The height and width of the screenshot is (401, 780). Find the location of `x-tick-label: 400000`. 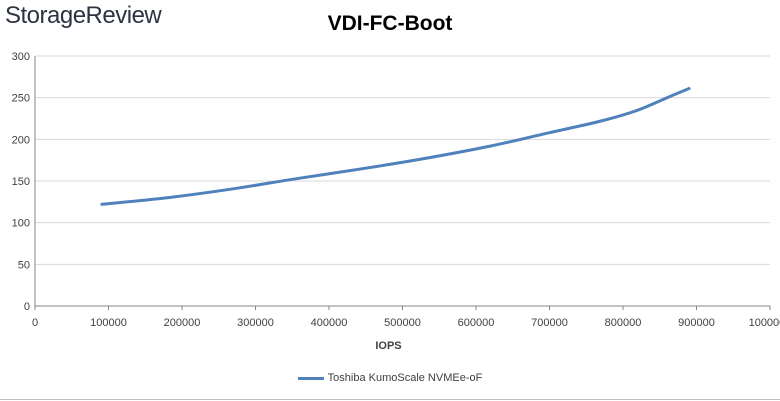

x-tick-label: 400000 is located at coordinates (329, 323).